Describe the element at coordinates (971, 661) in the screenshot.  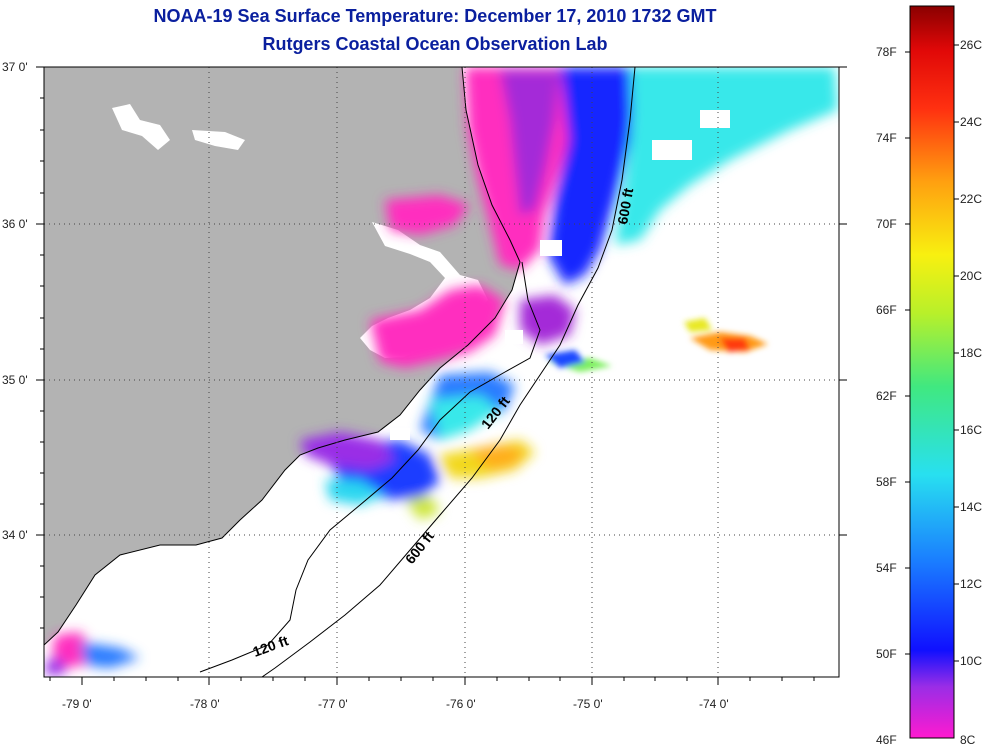
I see `colorbar-c-10: 10C` at that location.